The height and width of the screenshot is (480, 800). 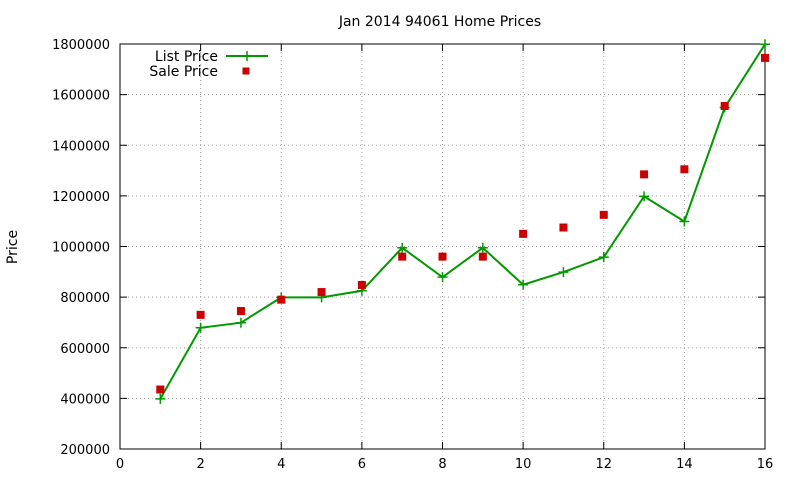 I want to click on chart-title: Jan 2014 94061 Home Prices, so click(x=439, y=22).